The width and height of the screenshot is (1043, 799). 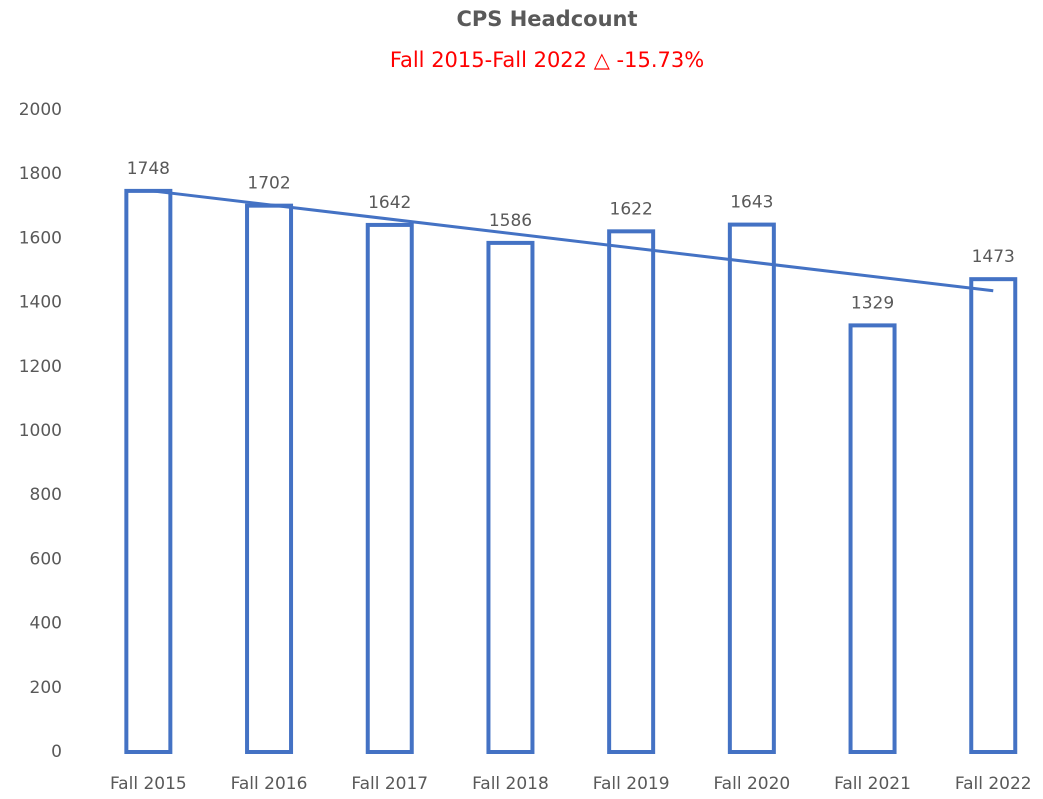 What do you see at coordinates (46, 688) in the screenshot?
I see `y-tick-label: 200` at bounding box center [46, 688].